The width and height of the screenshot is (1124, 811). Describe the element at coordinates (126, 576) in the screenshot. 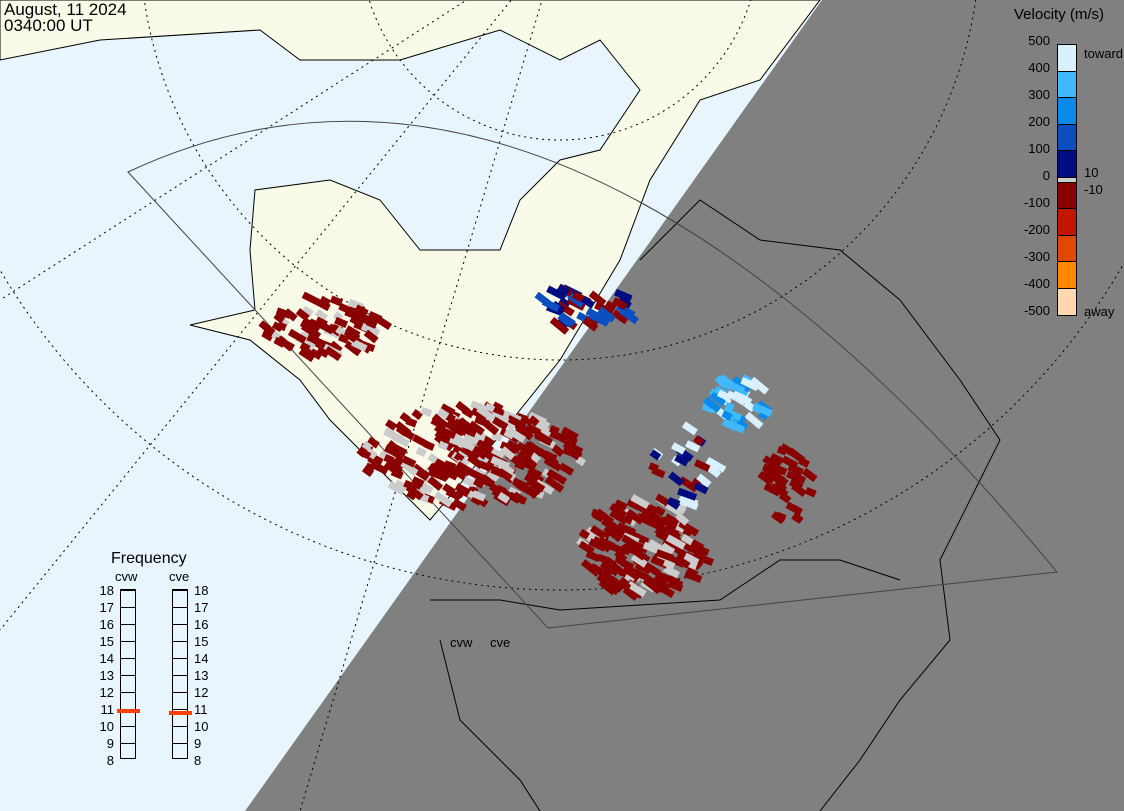

I see `radar-name-cvw: cvw` at that location.